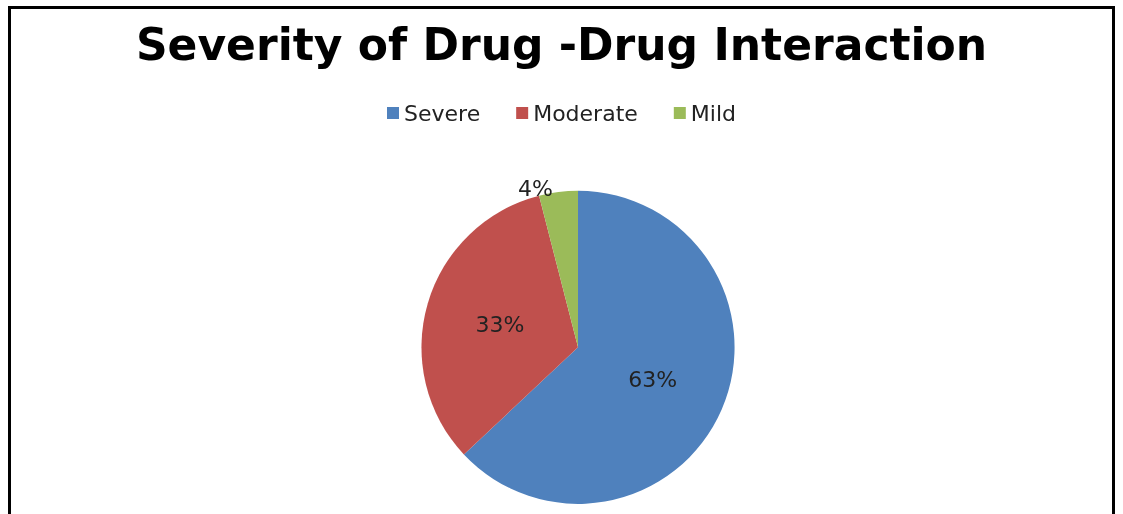 The width and height of the screenshot is (1123, 514). What do you see at coordinates (561, 44) in the screenshot?
I see `chart-title: Severity of Drug -Drug Interaction` at bounding box center [561, 44].